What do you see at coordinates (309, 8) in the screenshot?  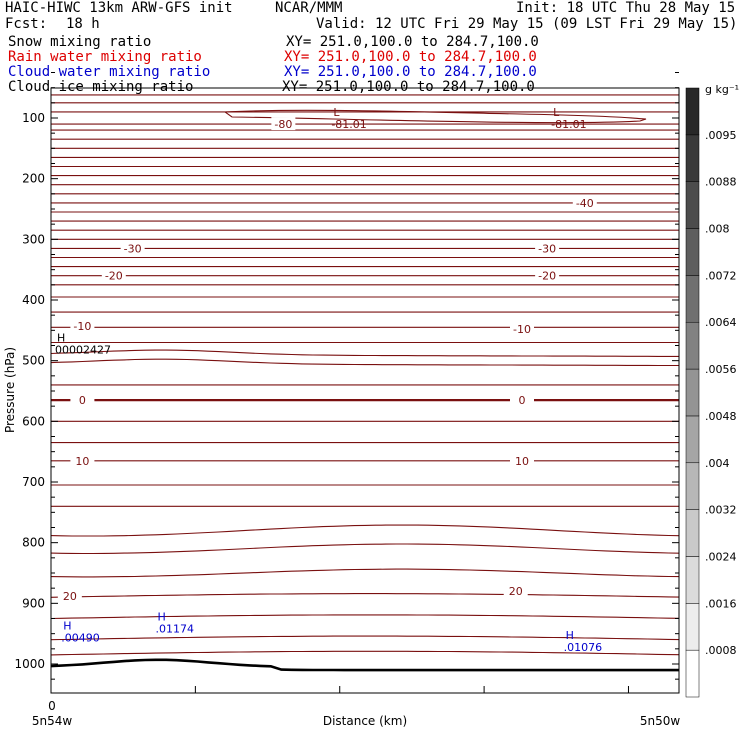 I see `org-label: NCAR/MMM` at bounding box center [309, 8].